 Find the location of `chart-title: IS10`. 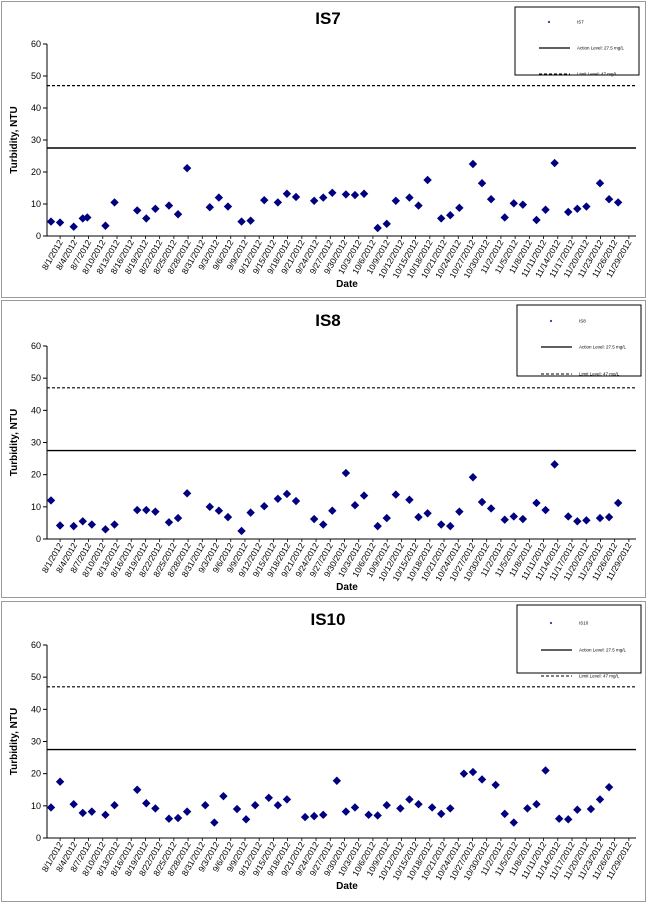

chart-title: IS10 is located at coordinates (328, 619).